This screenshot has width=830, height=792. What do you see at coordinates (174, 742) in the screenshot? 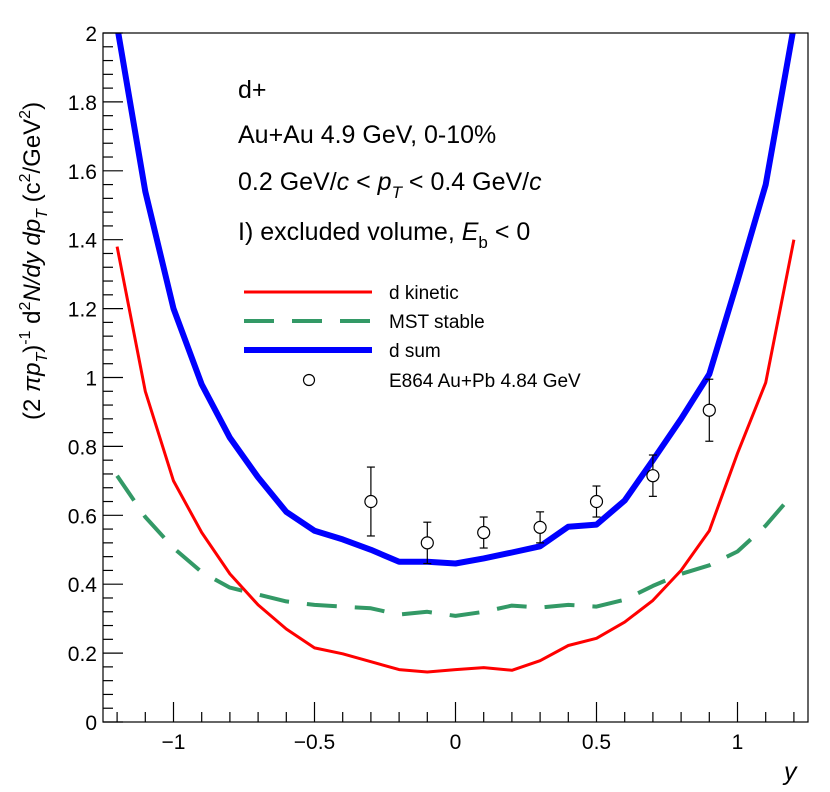
I see `x-tick-label: −1` at bounding box center [174, 742].